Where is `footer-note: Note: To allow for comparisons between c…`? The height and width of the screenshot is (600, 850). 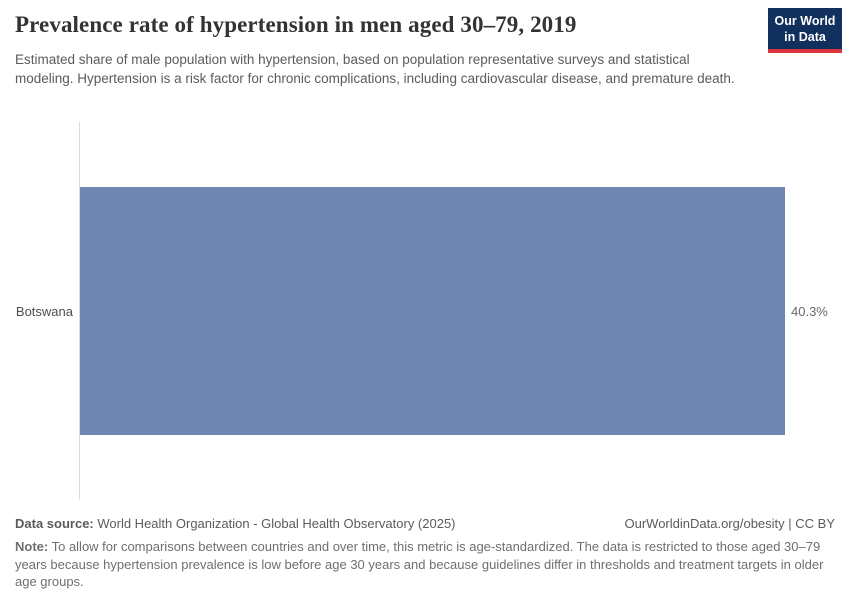 footer-note: Note: To allow for comparisons between c… is located at coordinates (426, 564).